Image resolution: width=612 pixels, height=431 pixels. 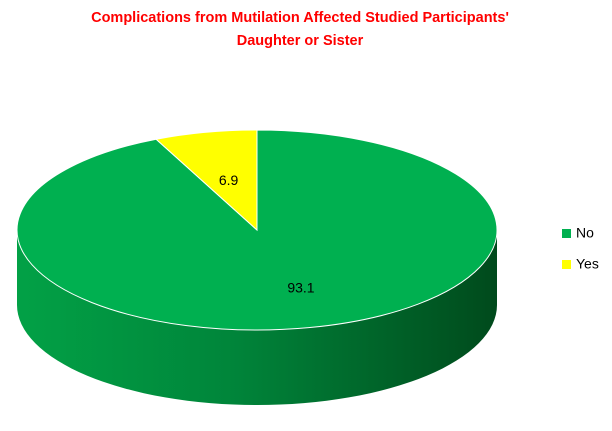 I want to click on chart-title: Daughter or Sister, so click(x=300, y=41).